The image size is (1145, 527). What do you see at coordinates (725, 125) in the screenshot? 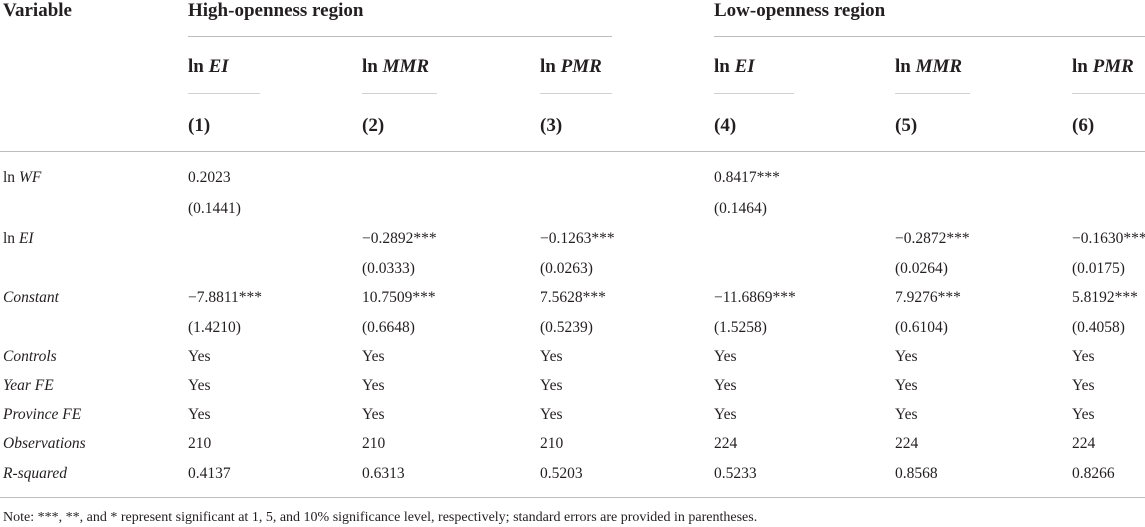
I see `col-number-4: (4)` at bounding box center [725, 125].